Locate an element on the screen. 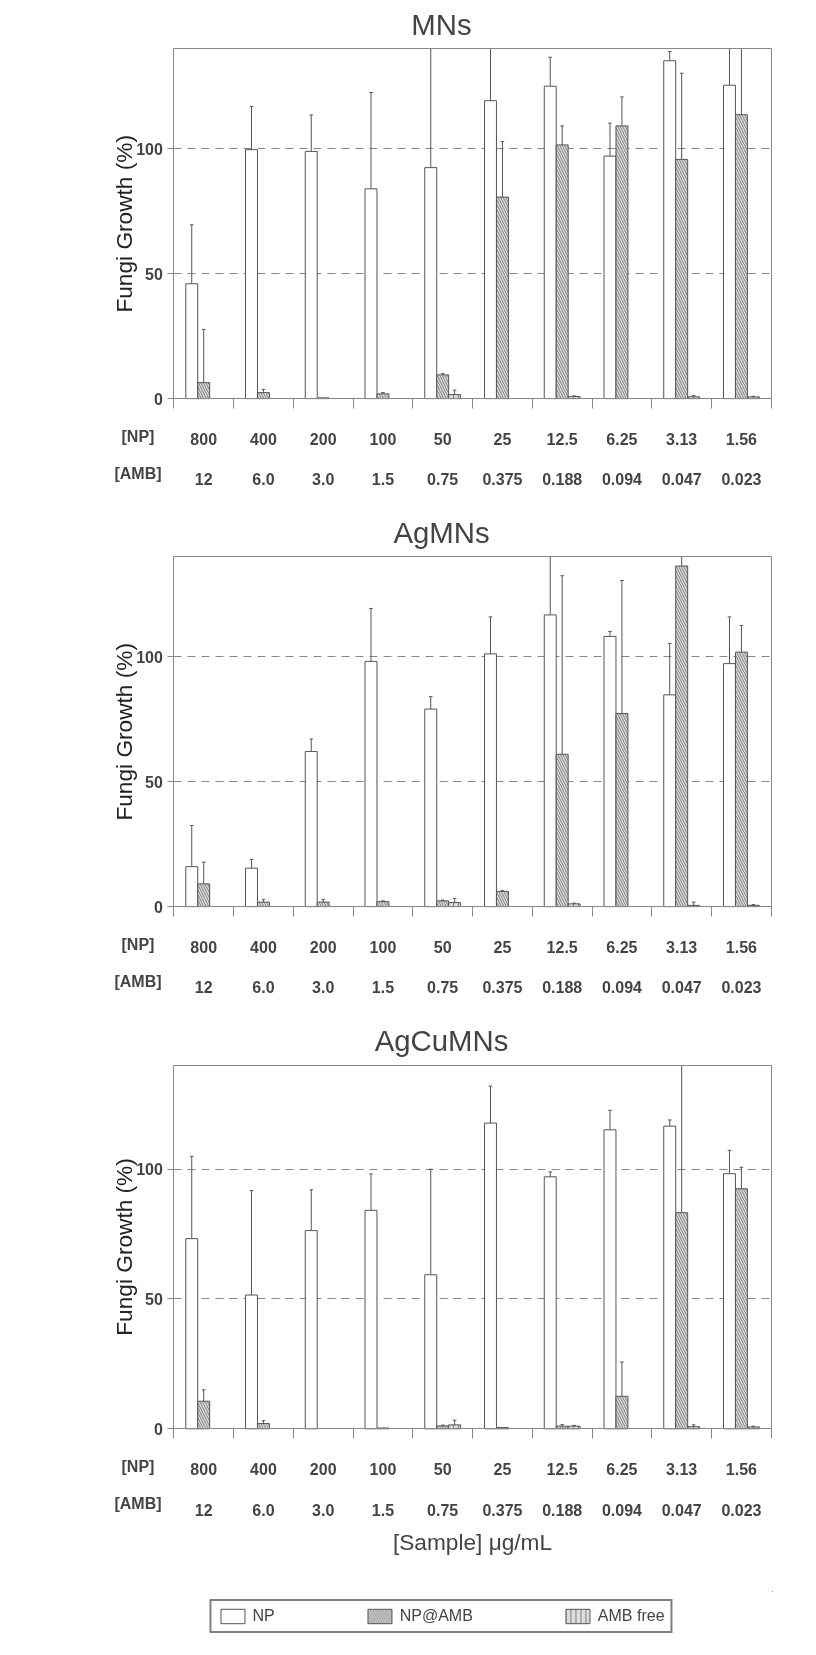  chart-title: MNs is located at coordinates (441, 24).